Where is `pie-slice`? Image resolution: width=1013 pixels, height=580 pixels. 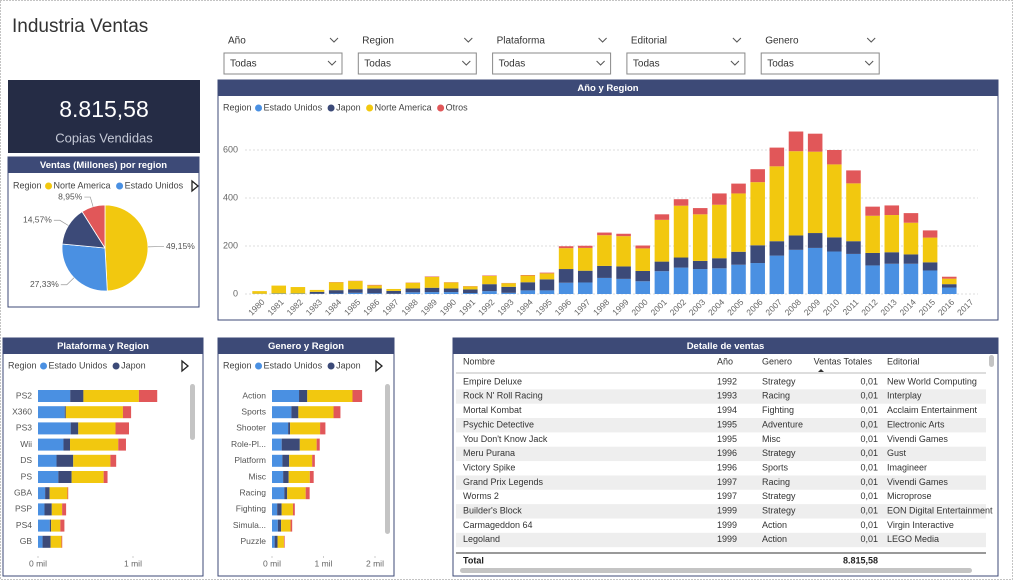 pie-slice is located at coordinates (126, 248).